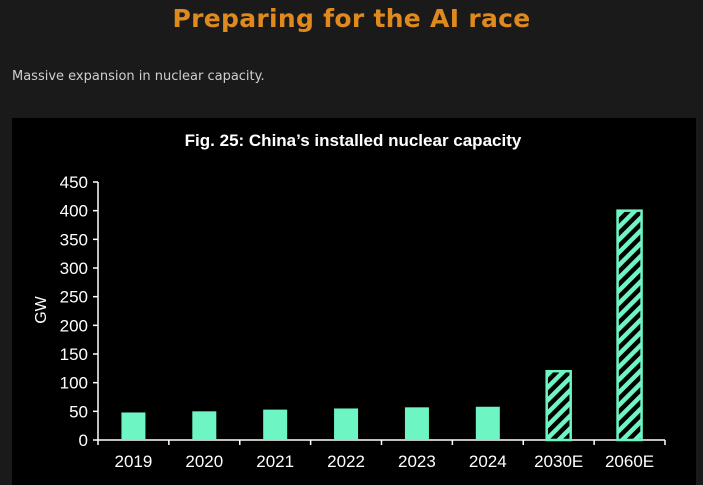 Image resolution: width=703 pixels, height=485 pixels. Describe the element at coordinates (275, 424) in the screenshot. I see `bar-2021` at that location.